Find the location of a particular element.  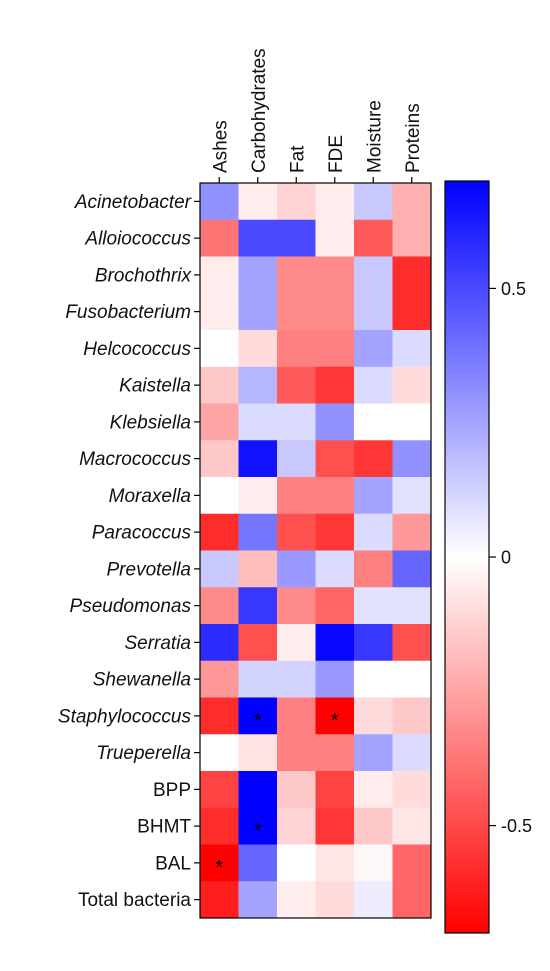

row-label: Moraxella is located at coordinates (150, 496).